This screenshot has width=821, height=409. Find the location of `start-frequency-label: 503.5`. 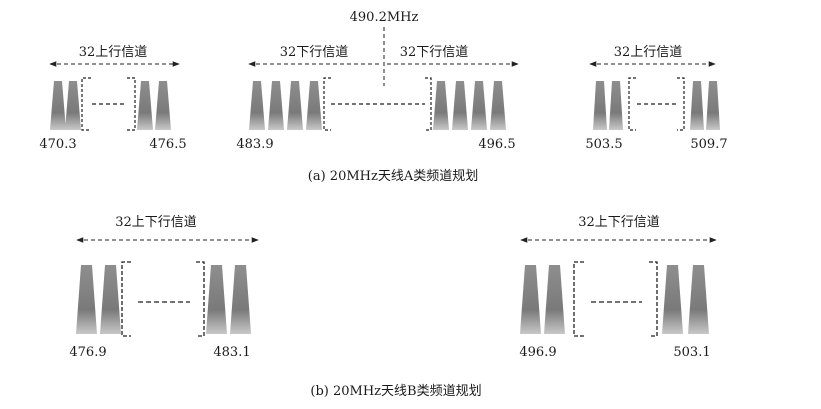

start-frequency-label: 503.5 is located at coordinates (603, 144).